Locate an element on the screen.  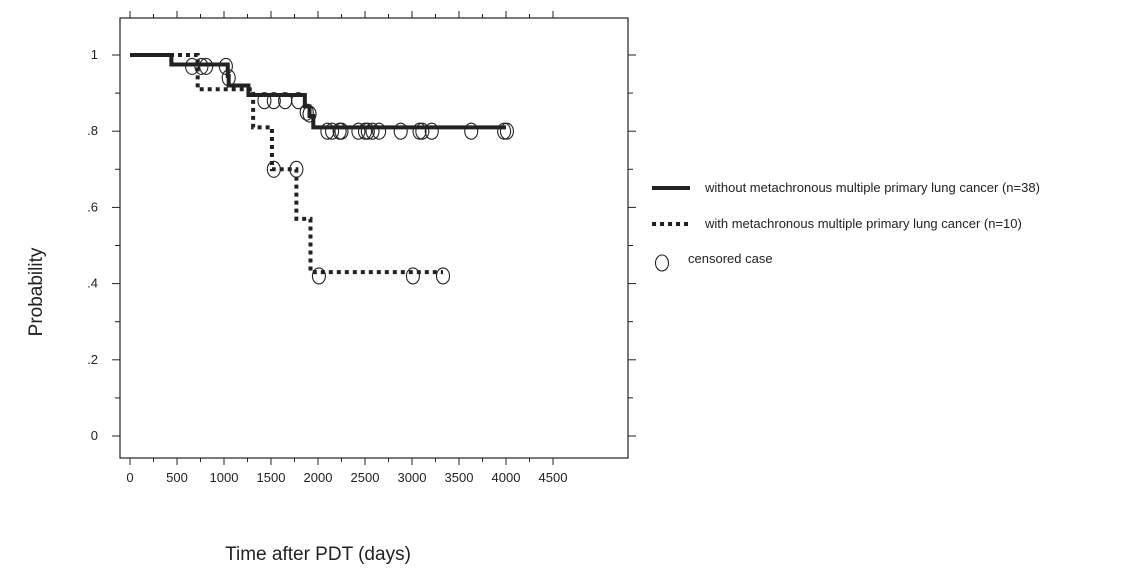
x-tick-label: 0 is located at coordinates (129, 477).